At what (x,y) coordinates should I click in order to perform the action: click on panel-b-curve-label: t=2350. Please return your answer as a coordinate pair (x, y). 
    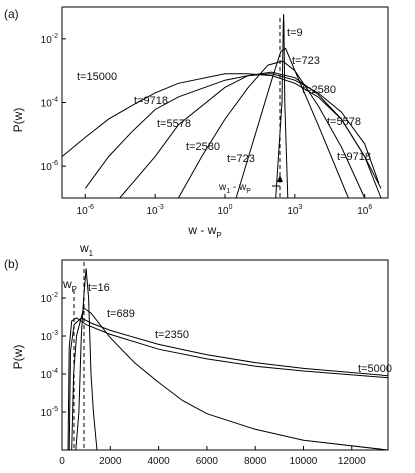
    Looking at the image, I should click on (172, 335).